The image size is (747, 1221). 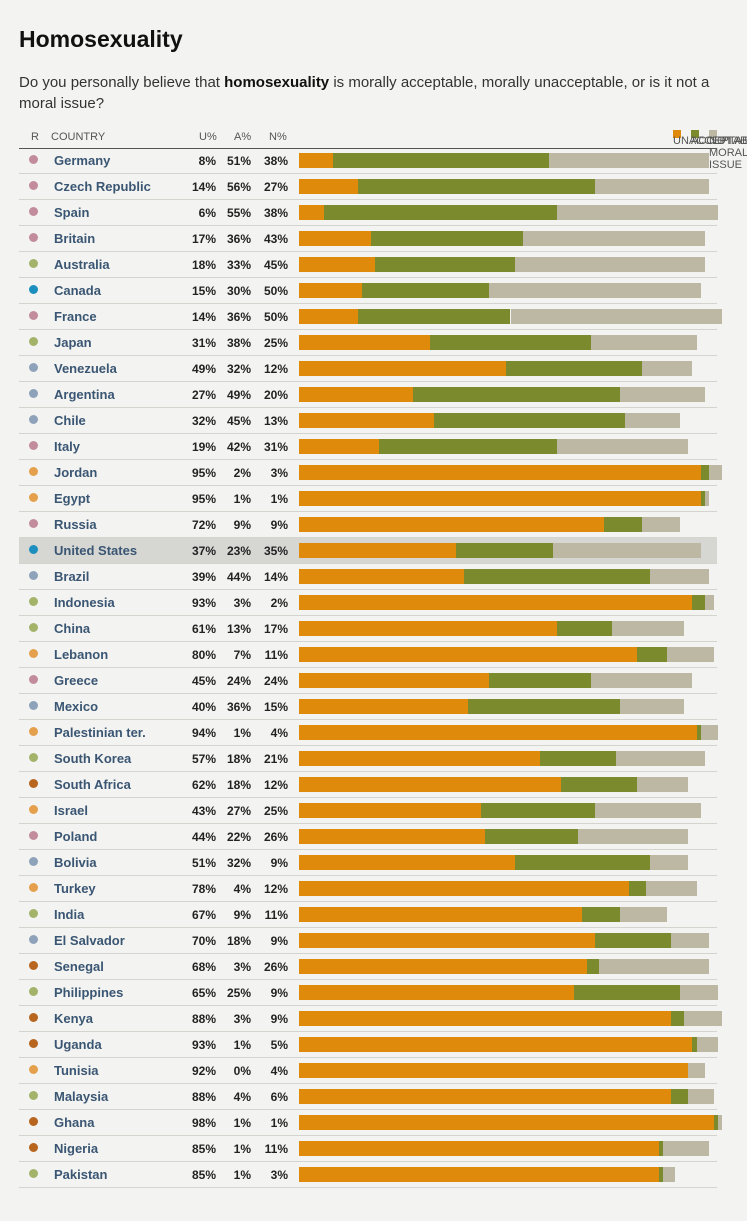 I want to click on value-unacceptable: 94%, so click(x=203, y=733).